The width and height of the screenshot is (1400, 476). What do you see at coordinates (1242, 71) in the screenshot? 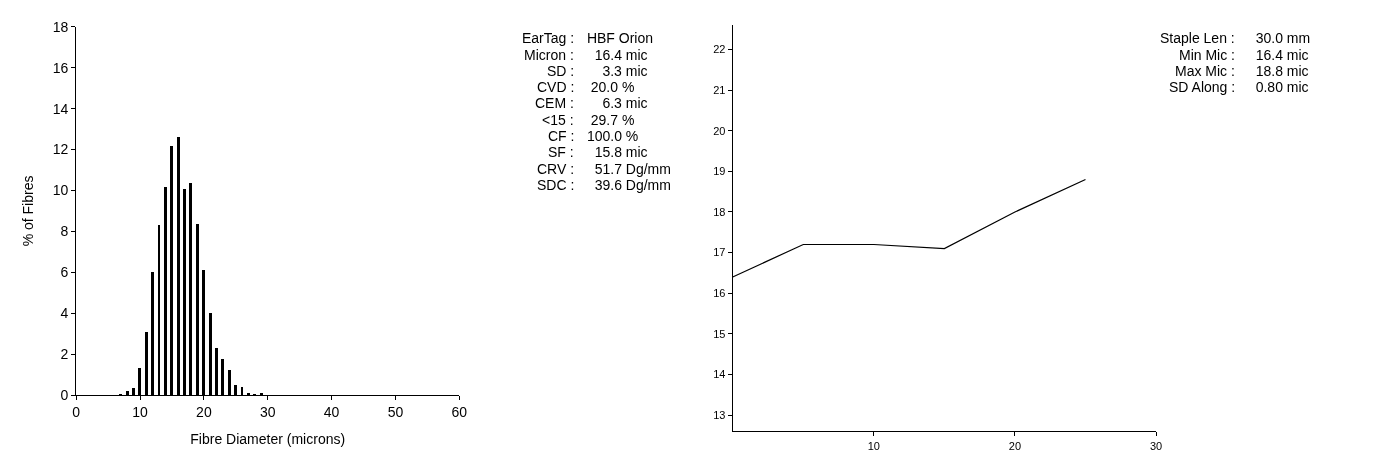
I see `text: Max Mic : 18.8 mic` at bounding box center [1242, 71].